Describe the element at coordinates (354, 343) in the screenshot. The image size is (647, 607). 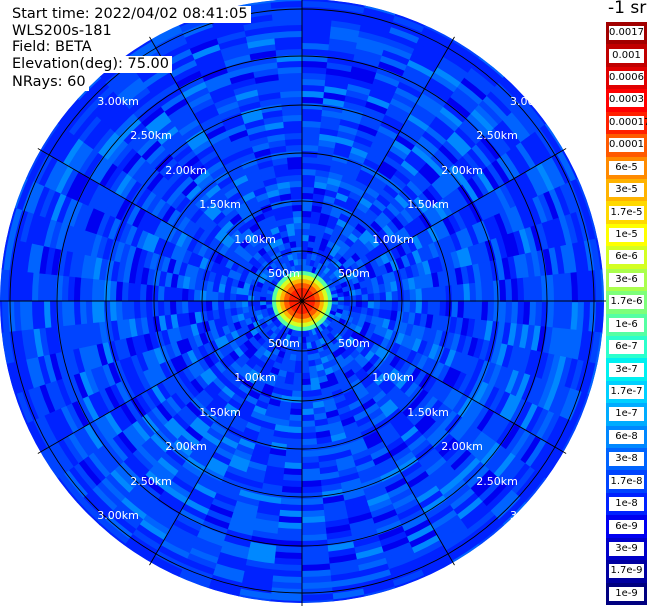
I see `ring-label-500m-se: 500m` at that location.